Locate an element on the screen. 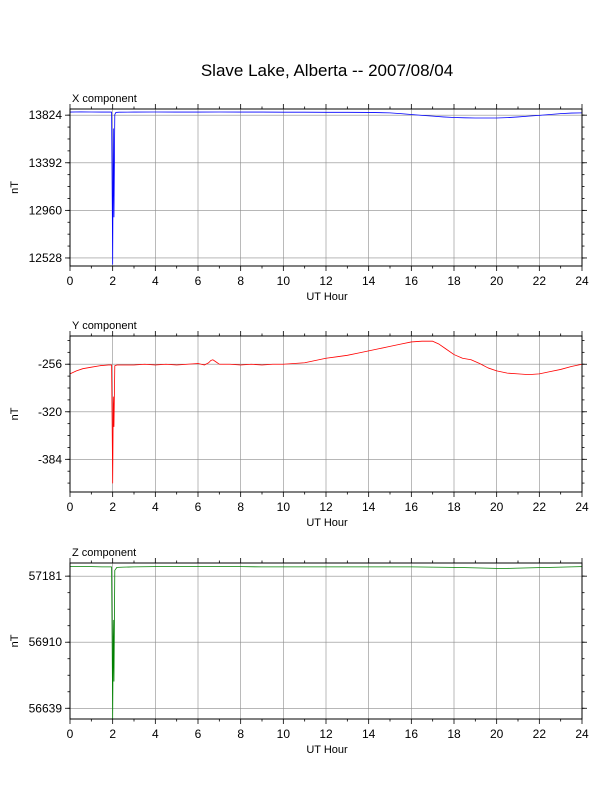 The width and height of the screenshot is (612, 792). component-label: Z component is located at coordinates (104, 553).